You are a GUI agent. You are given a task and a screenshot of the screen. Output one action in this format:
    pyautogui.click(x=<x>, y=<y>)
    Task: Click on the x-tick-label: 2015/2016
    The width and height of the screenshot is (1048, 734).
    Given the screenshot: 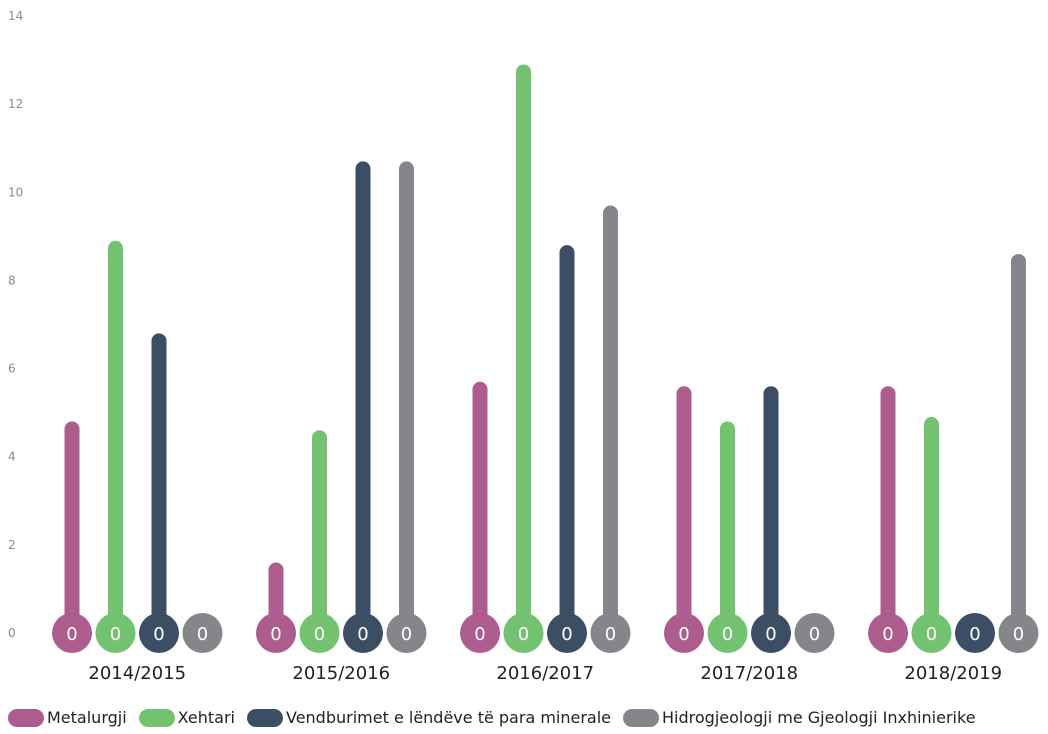 What is the action you would take?
    pyautogui.click(x=341, y=673)
    